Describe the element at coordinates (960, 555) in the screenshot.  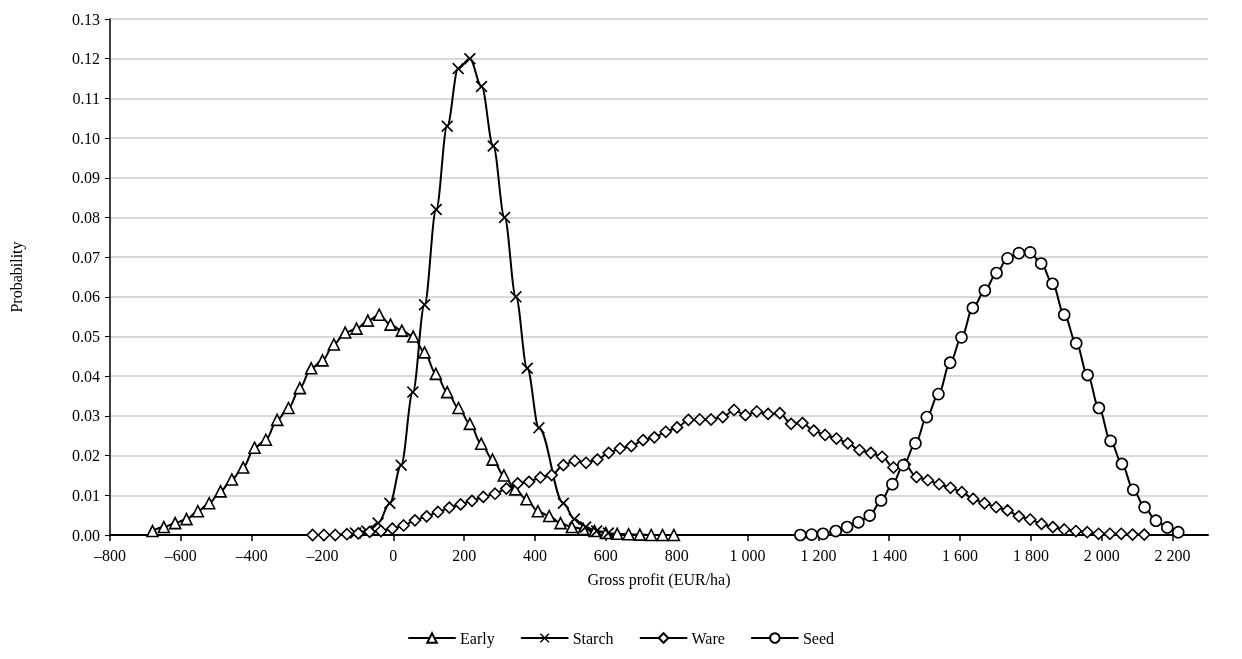
I see `x-tick-label: 1 600` at that location.